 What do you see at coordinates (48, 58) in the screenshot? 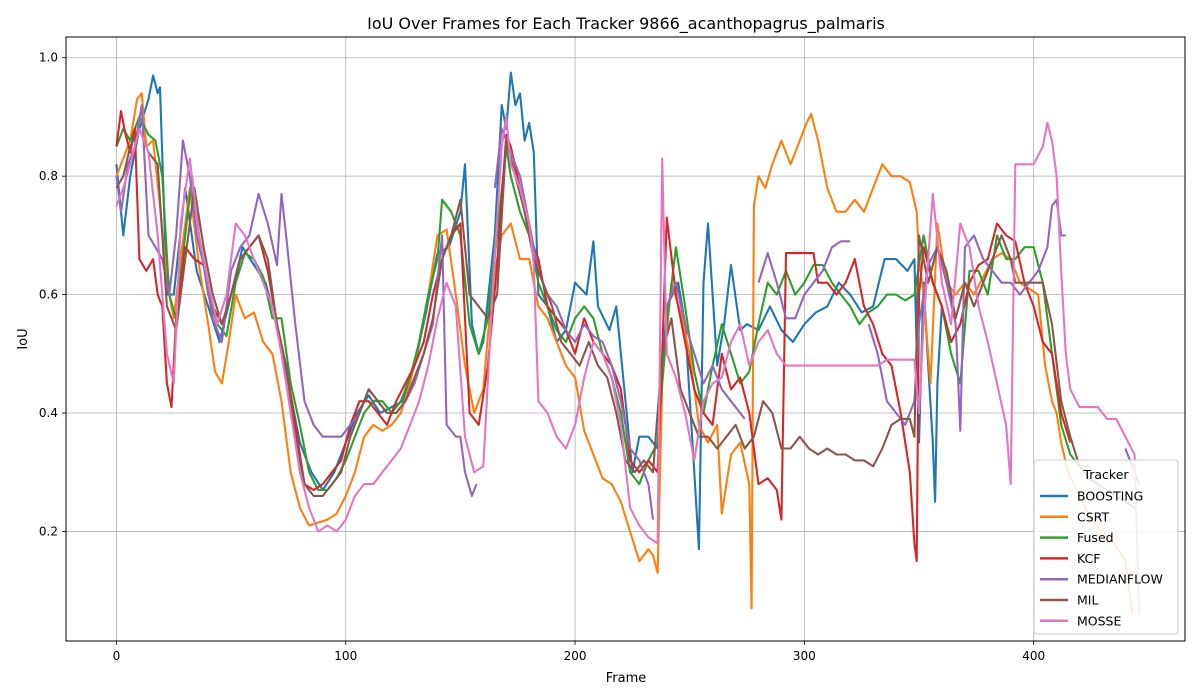
I see `y-tick-label: 1.0` at bounding box center [48, 58].